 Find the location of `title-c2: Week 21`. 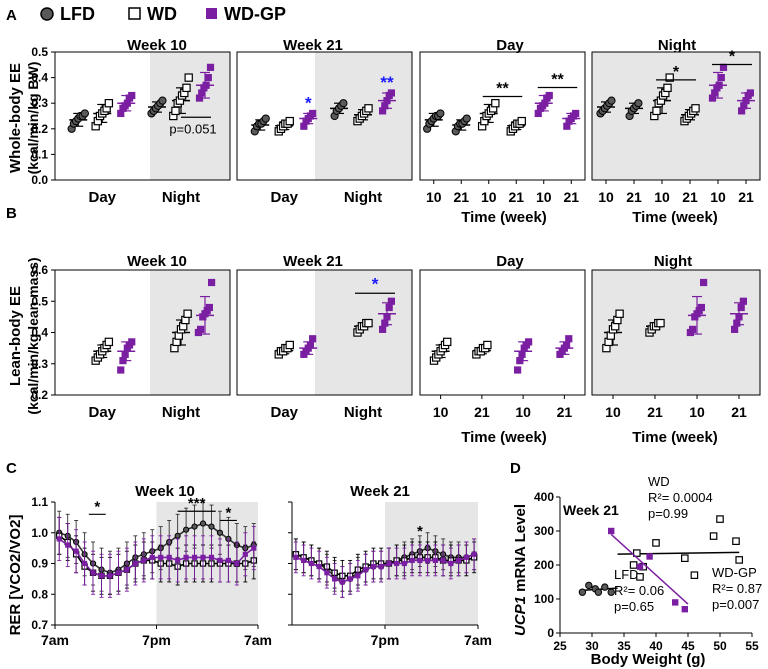

title-c2: Week 21 is located at coordinates (380, 491).